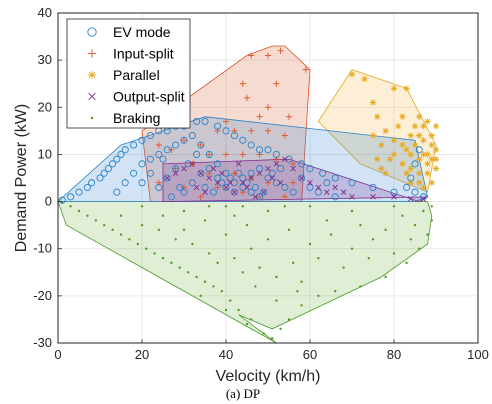 The height and width of the screenshot is (404, 492). Describe the element at coordinates (377, 131) in the screenshot. I see `parallel-region` at that location.